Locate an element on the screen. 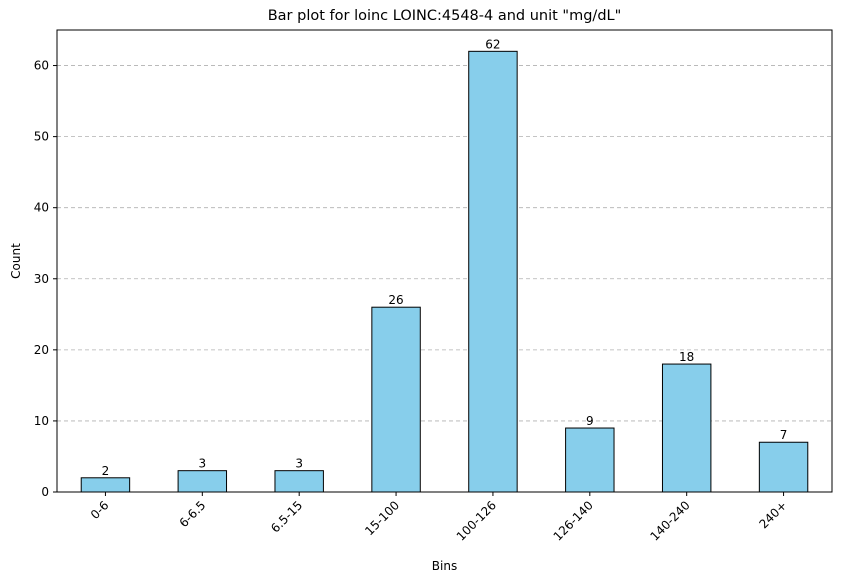 This screenshot has width=842, height=582. y-tick-label: 20 is located at coordinates (41, 350).